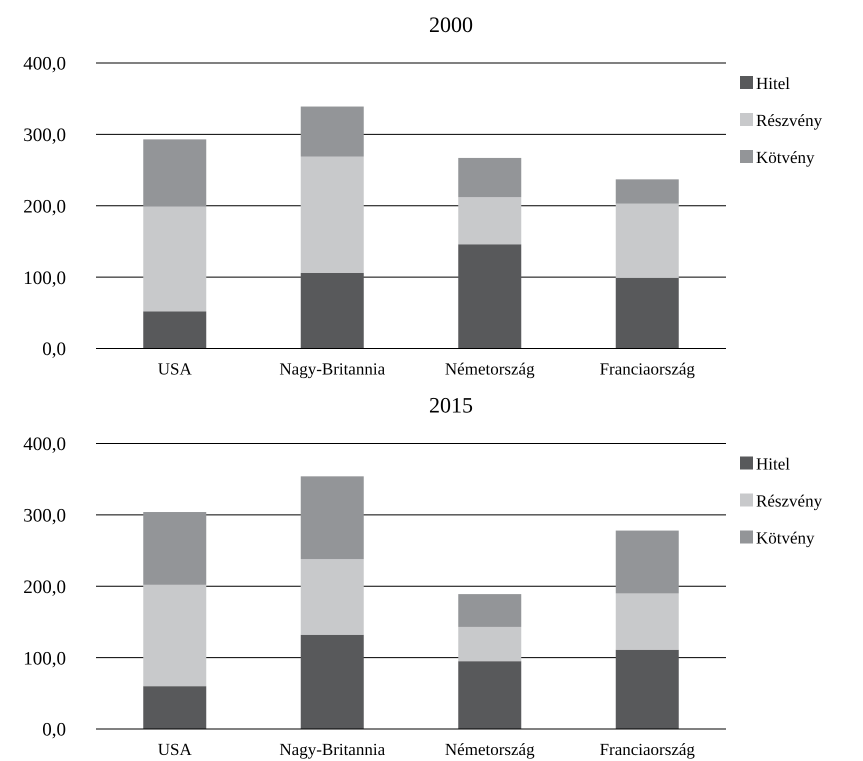 This screenshot has width=863, height=761. I want to click on chart-title: 2000, so click(451, 24).